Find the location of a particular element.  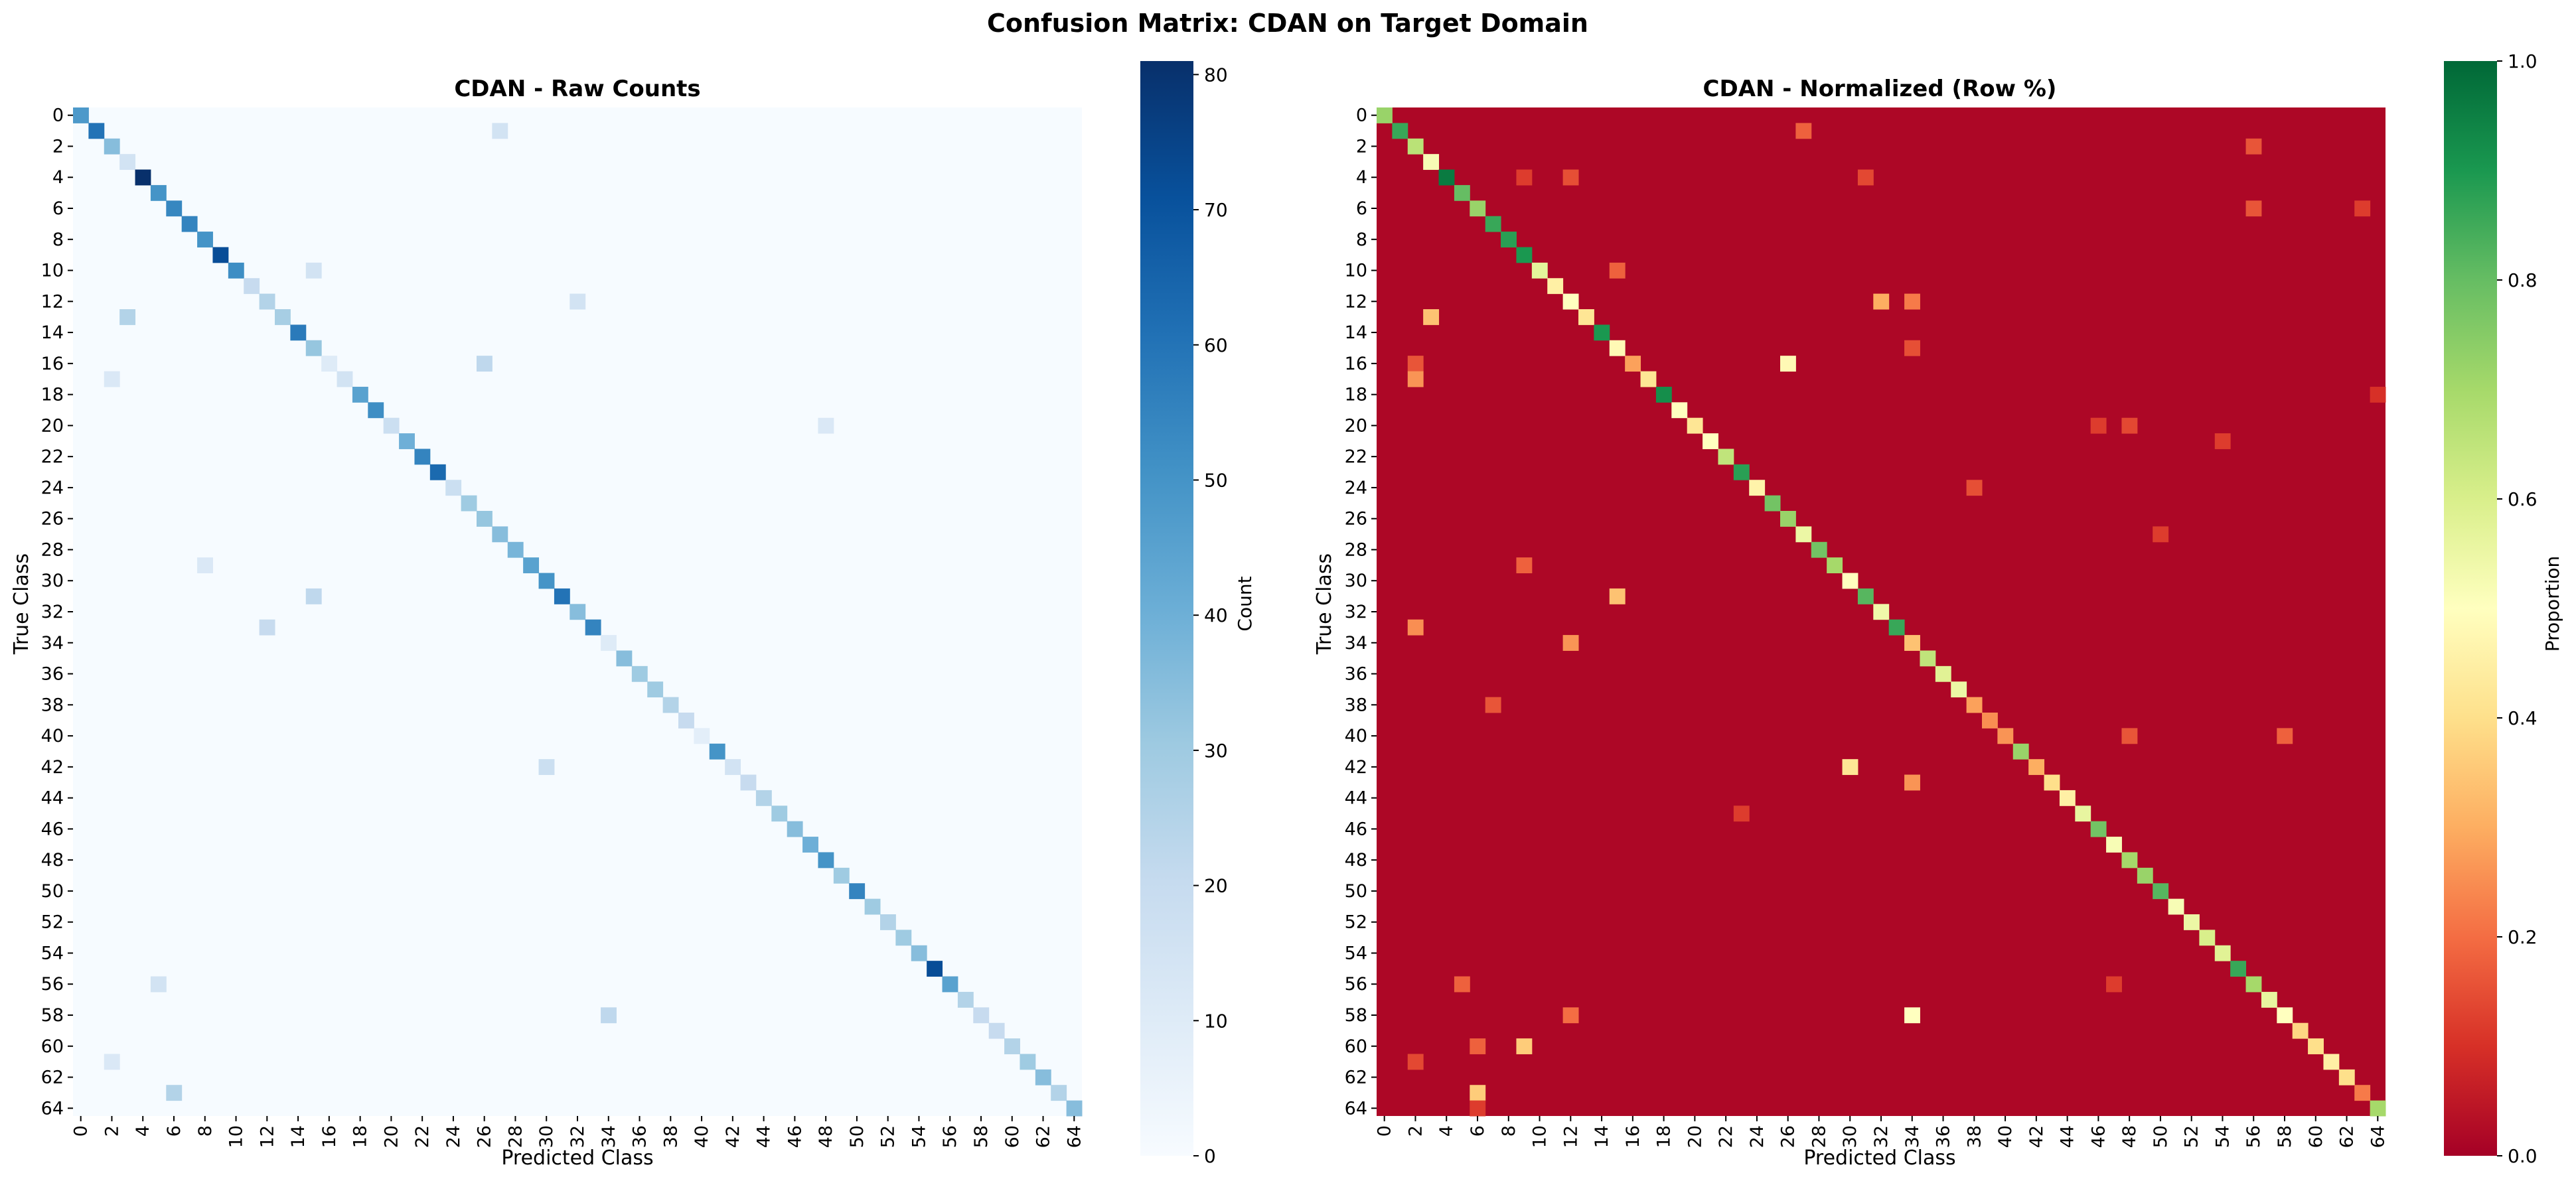

raw-counts-colorbar is located at coordinates (1166, 608).